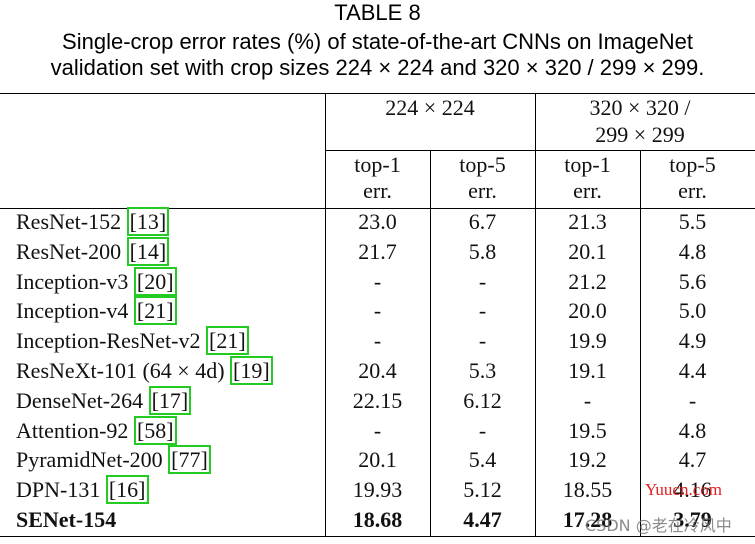 The height and width of the screenshot is (544, 755). I want to click on cell: 4.9, so click(692, 341).